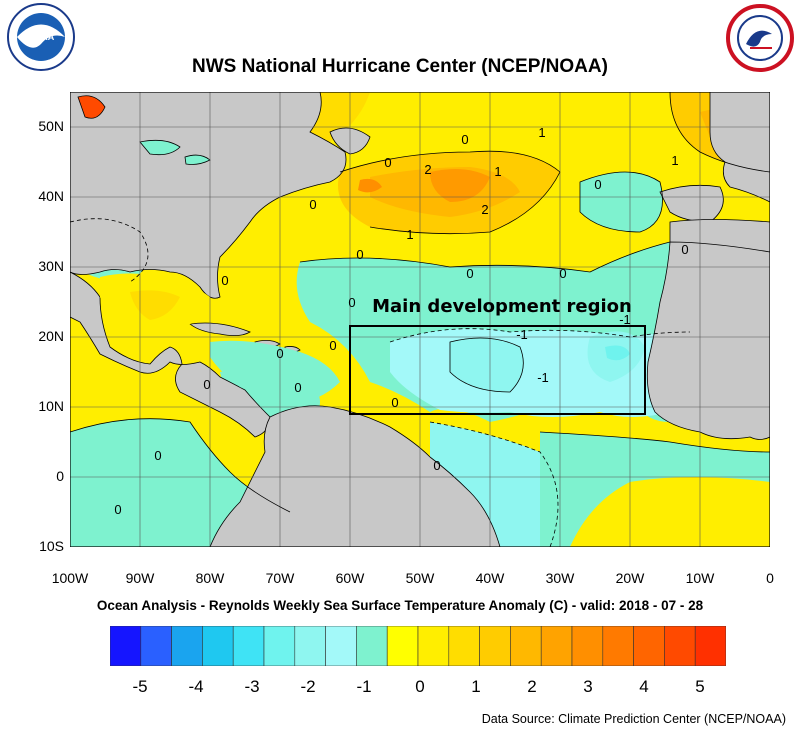 This screenshot has height=737, width=800. What do you see at coordinates (420, 578) in the screenshot?
I see `lon-label: 50W` at bounding box center [420, 578].